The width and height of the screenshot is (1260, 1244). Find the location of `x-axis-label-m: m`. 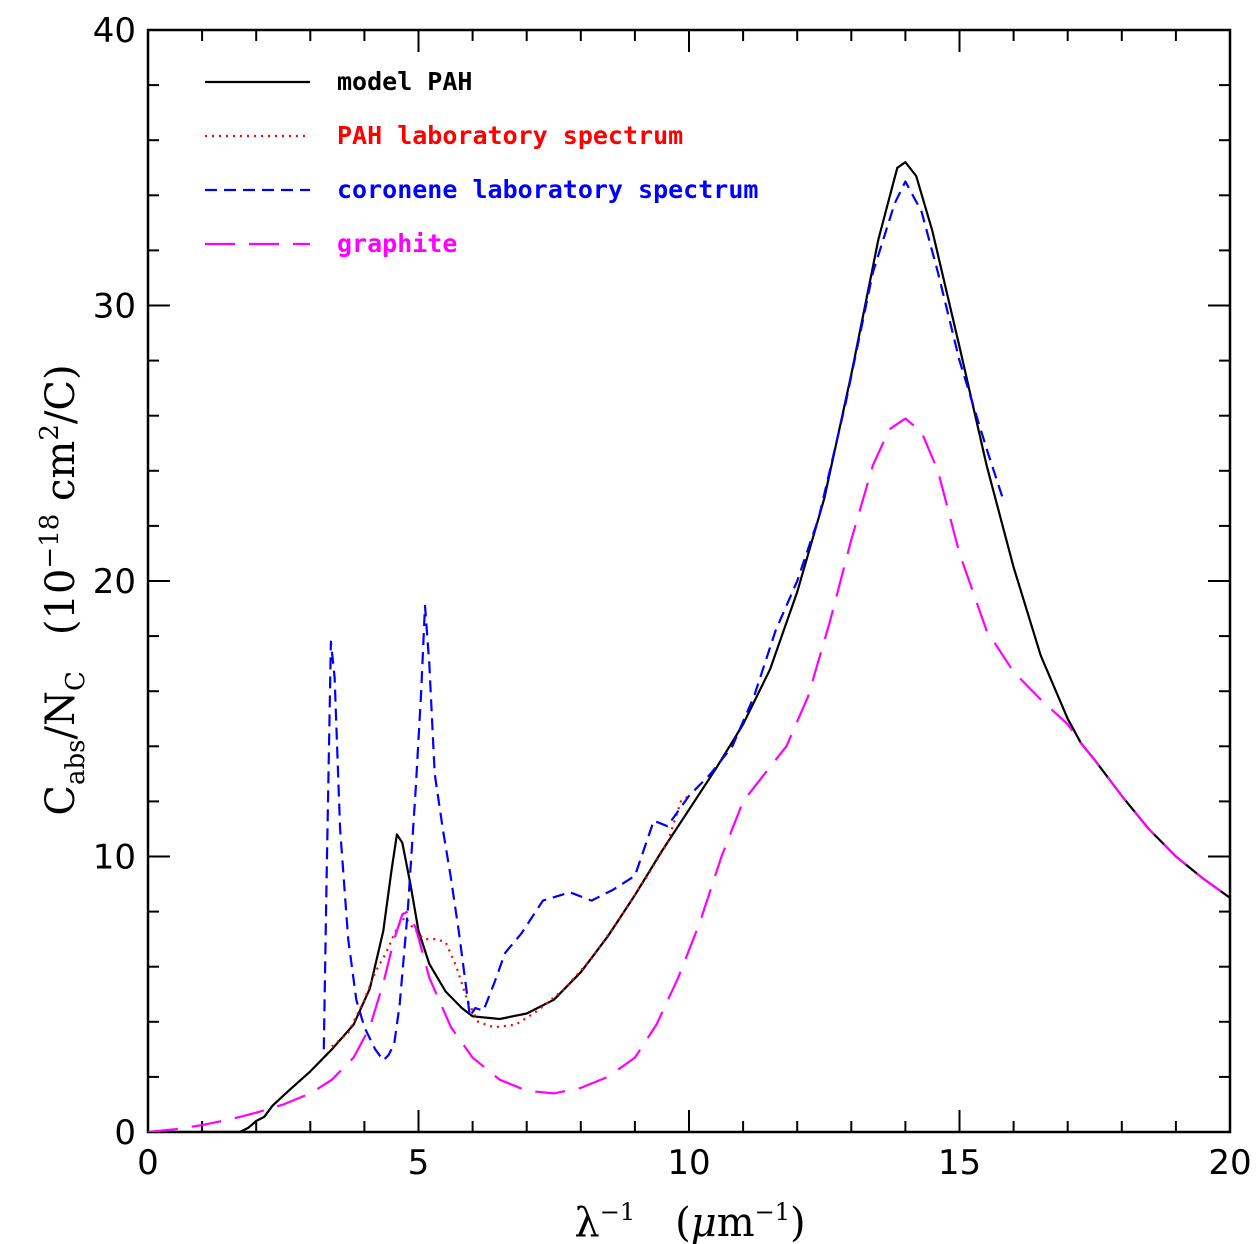

x-axis-label-m: m is located at coordinates (736, 1222).